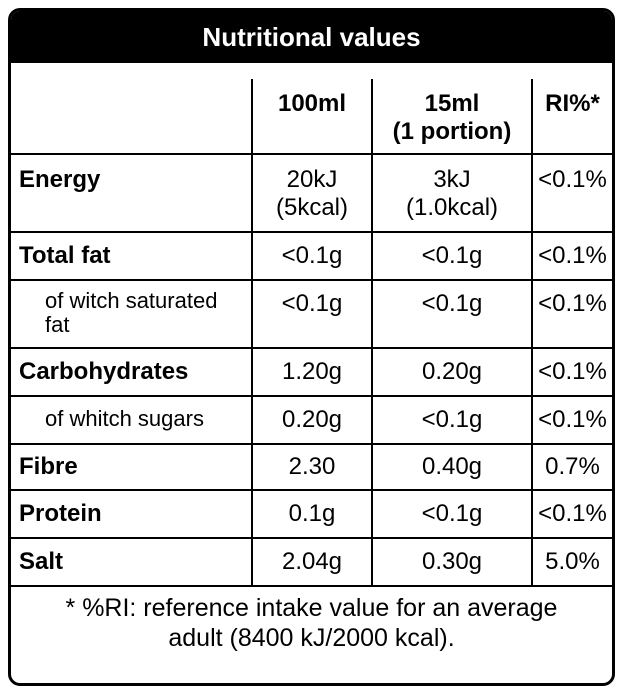 Image resolution: width=629 pixels, height=700 pixels. What do you see at coordinates (312, 179) in the screenshot?
I see `energy-100ml-kj: 20kJ` at bounding box center [312, 179].